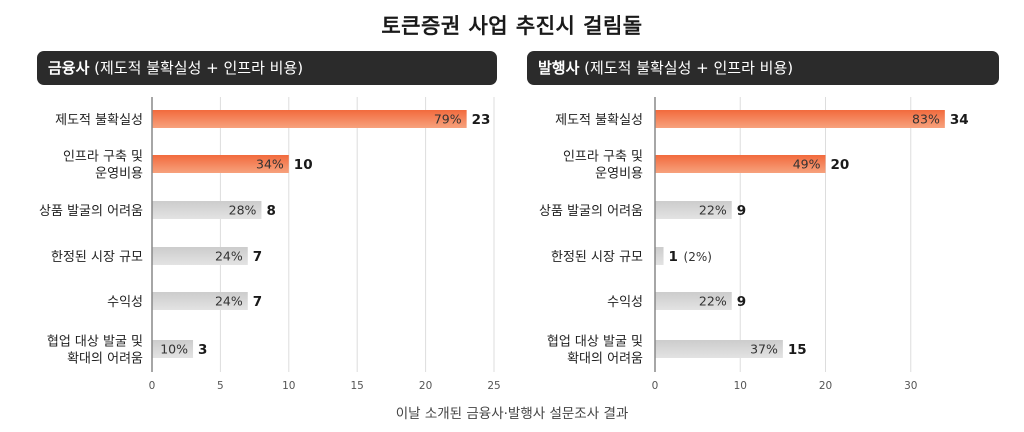 The height and width of the screenshot is (432, 1024). What do you see at coordinates (512, 26) in the screenshot?
I see `chart-title: 토큰증권 사업 추진시 걸림돌` at bounding box center [512, 26].